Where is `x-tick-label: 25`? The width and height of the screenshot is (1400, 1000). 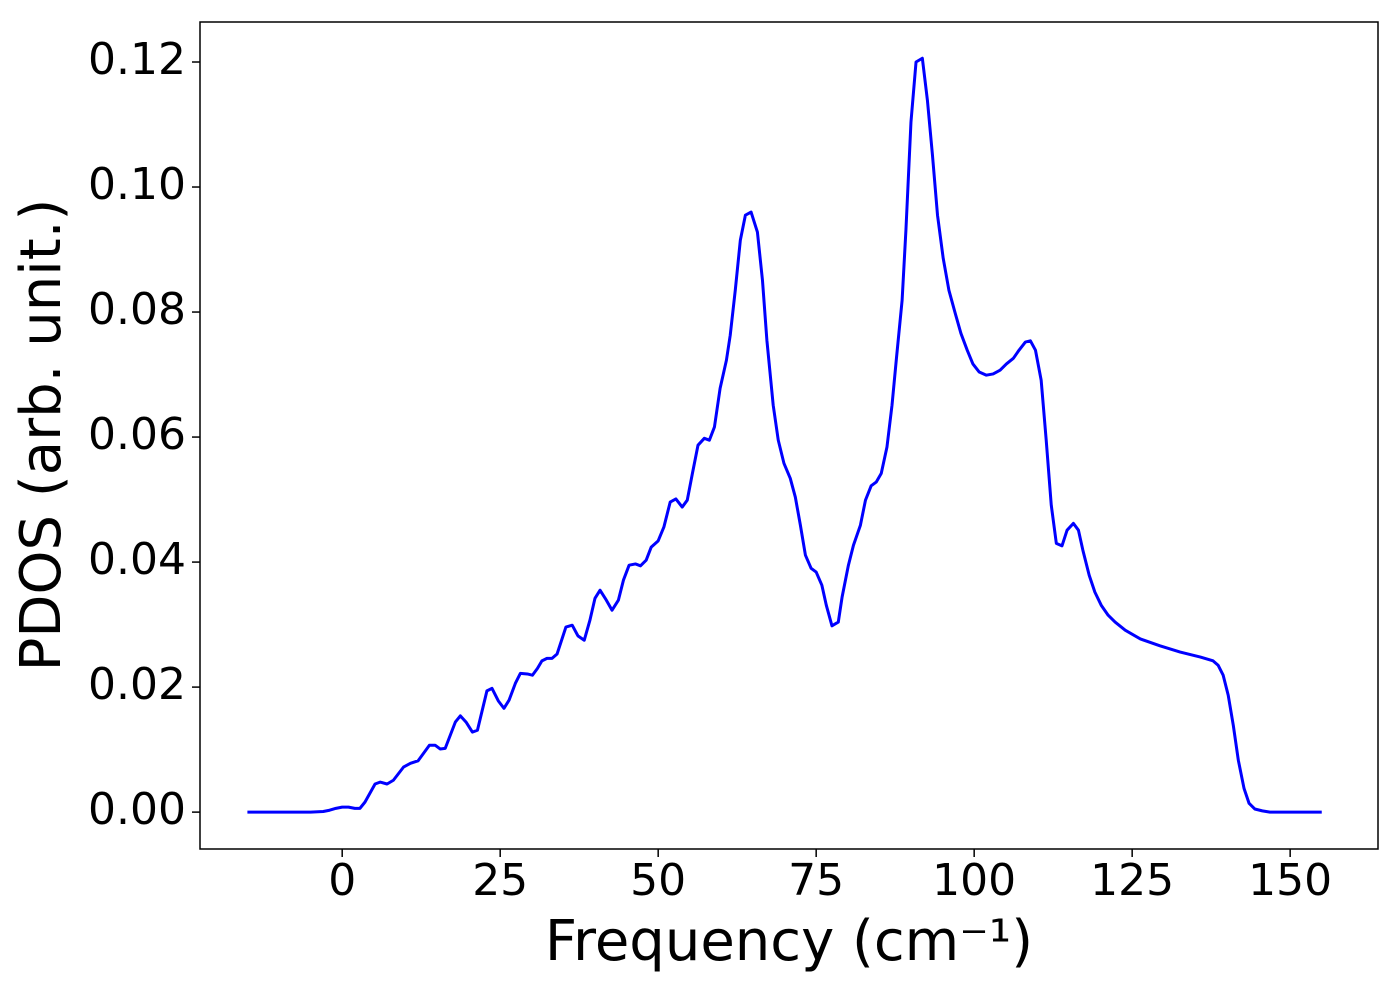 x-tick-label: 25 is located at coordinates (500, 880).